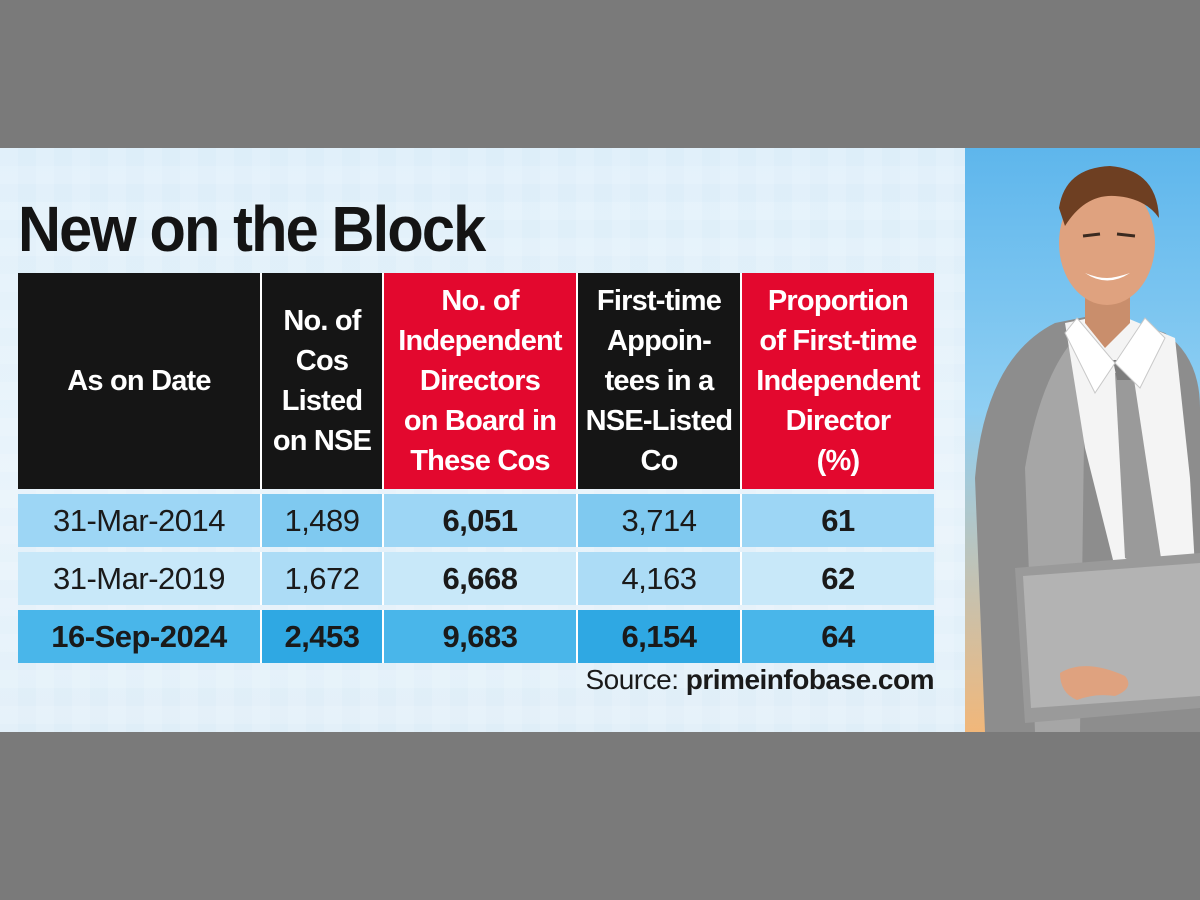 This screenshot has width=1200, height=900. What do you see at coordinates (660, 578) in the screenshot?
I see `table-cell-first-time-appointees: 4,163` at bounding box center [660, 578].